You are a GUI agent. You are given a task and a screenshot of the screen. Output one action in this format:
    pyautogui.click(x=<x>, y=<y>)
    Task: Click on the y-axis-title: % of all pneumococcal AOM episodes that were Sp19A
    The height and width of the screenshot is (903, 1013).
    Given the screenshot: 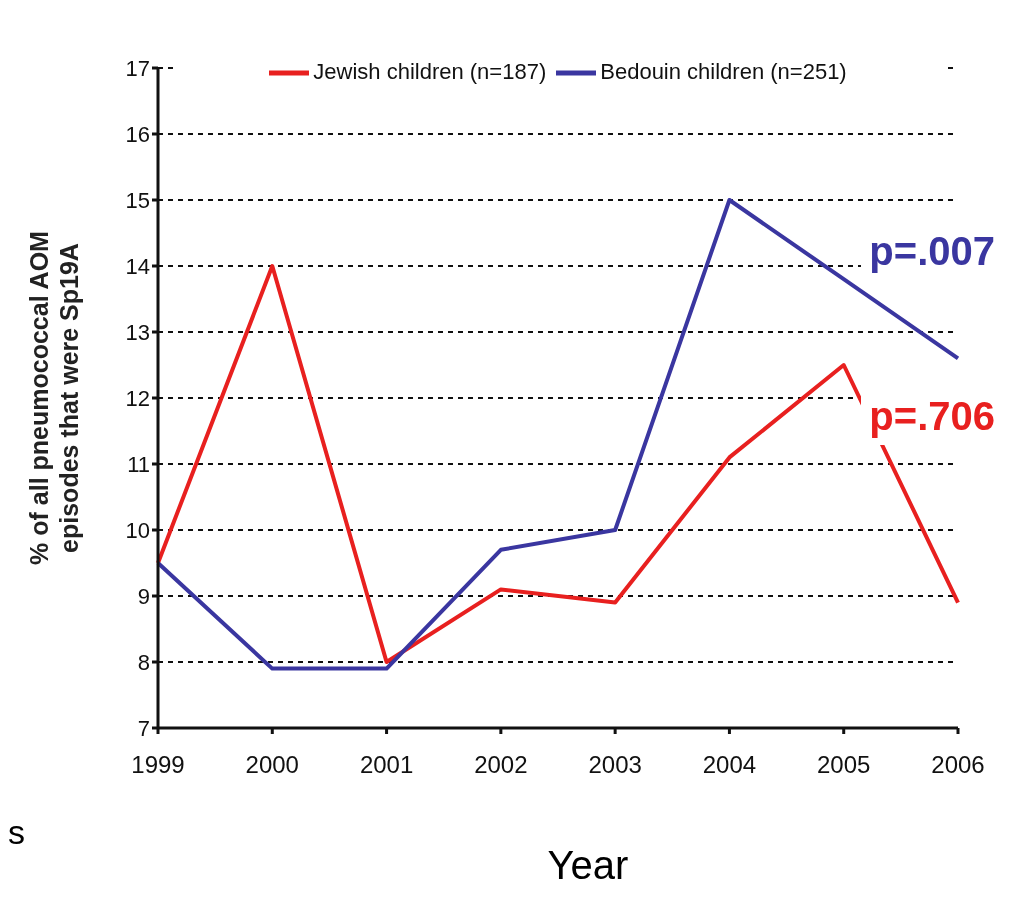 What is the action you would take?
    pyautogui.click(x=54, y=398)
    